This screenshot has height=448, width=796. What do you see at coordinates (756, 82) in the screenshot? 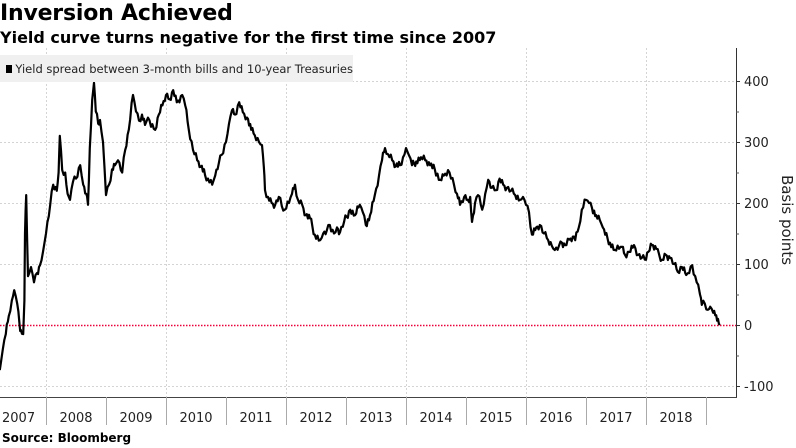
I see `y-tick-label: 400` at bounding box center [756, 82].